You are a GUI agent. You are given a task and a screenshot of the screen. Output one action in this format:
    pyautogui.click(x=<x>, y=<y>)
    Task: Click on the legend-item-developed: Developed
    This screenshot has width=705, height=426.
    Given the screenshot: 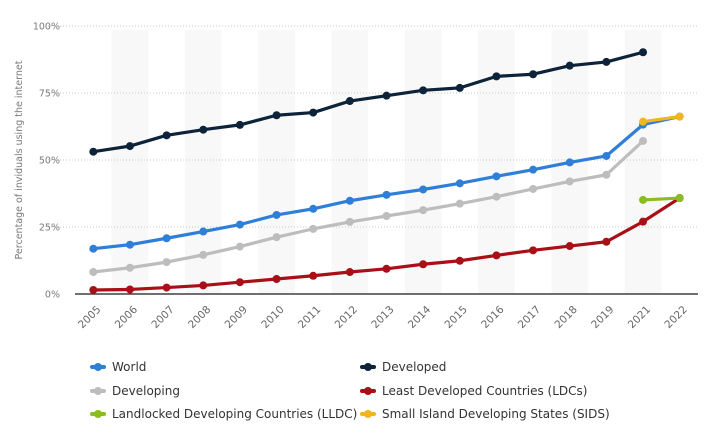 What is the action you would take?
    pyautogui.click(x=403, y=367)
    